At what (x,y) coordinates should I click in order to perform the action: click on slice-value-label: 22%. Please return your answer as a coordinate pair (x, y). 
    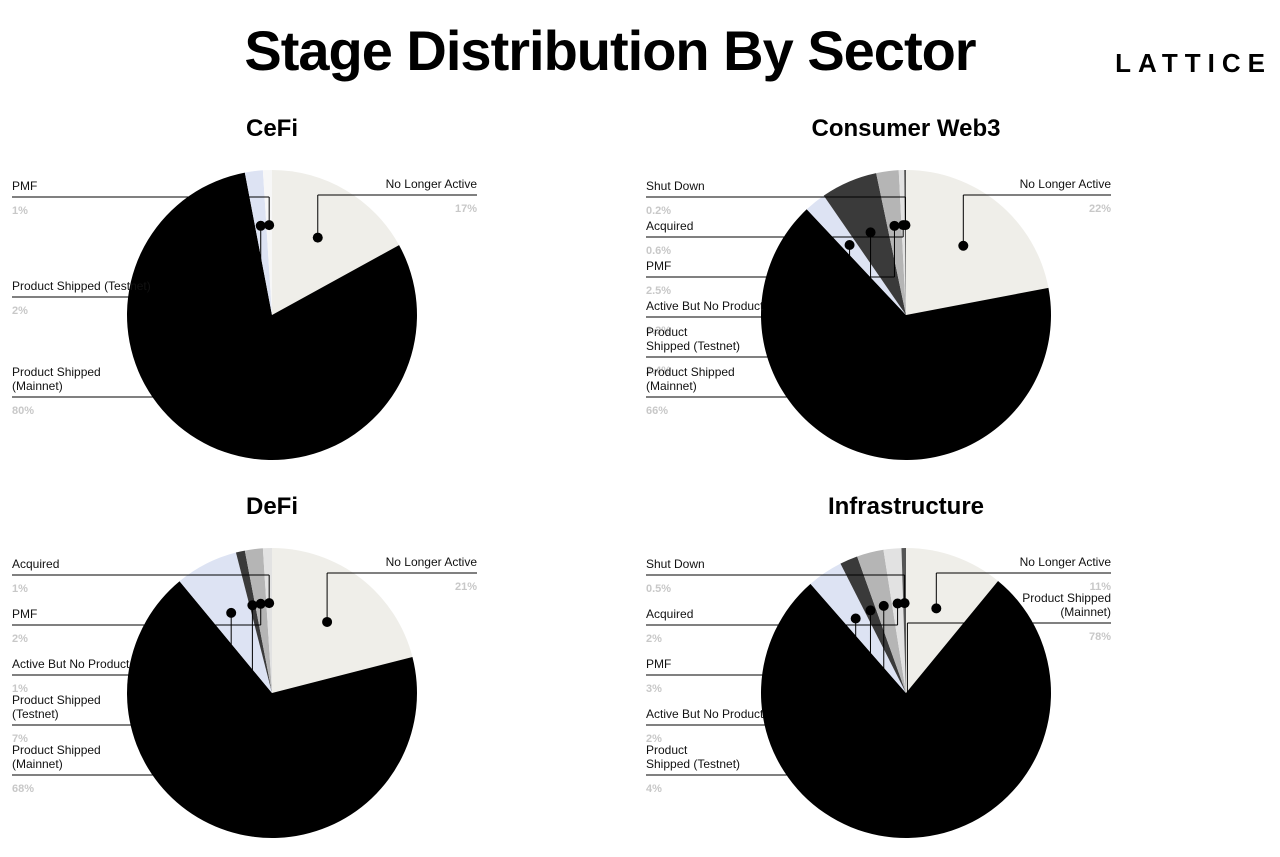
    Looking at the image, I should click on (1099, 209).